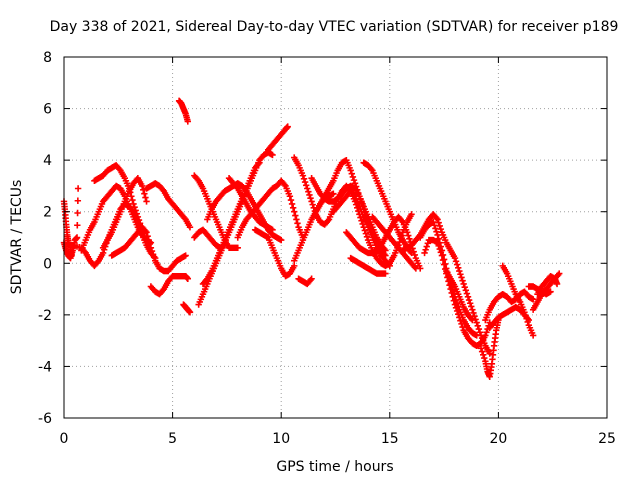 Image resolution: width=640 pixels, height=480 pixels. Describe the element at coordinates (216, 212) in the screenshot. I see `series-s13` at that location.